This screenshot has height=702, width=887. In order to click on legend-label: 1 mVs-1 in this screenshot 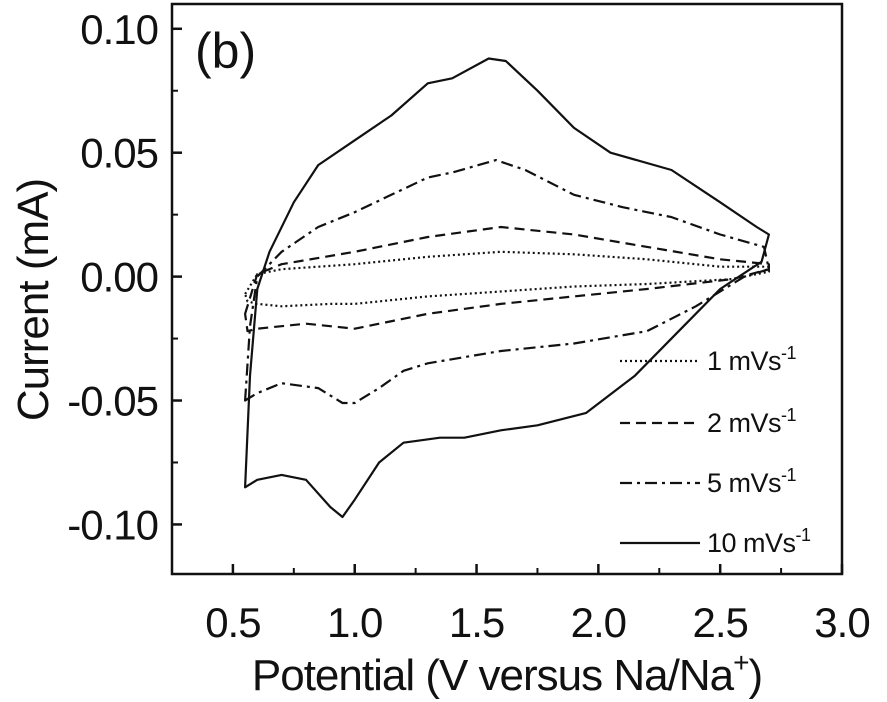, I will do `click(752, 359)`.